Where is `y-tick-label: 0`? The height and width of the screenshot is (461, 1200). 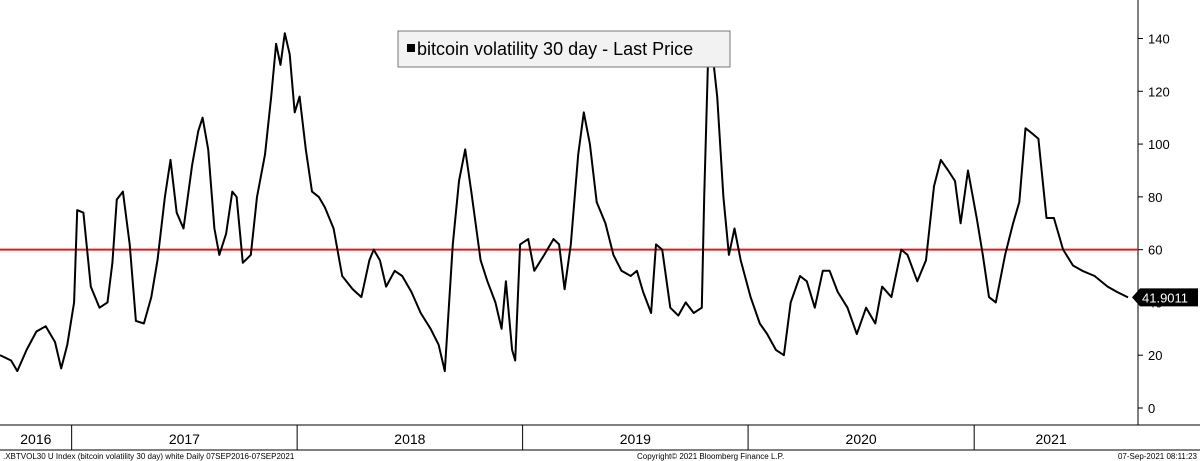 y-tick-label: 0 is located at coordinates (1151, 408).